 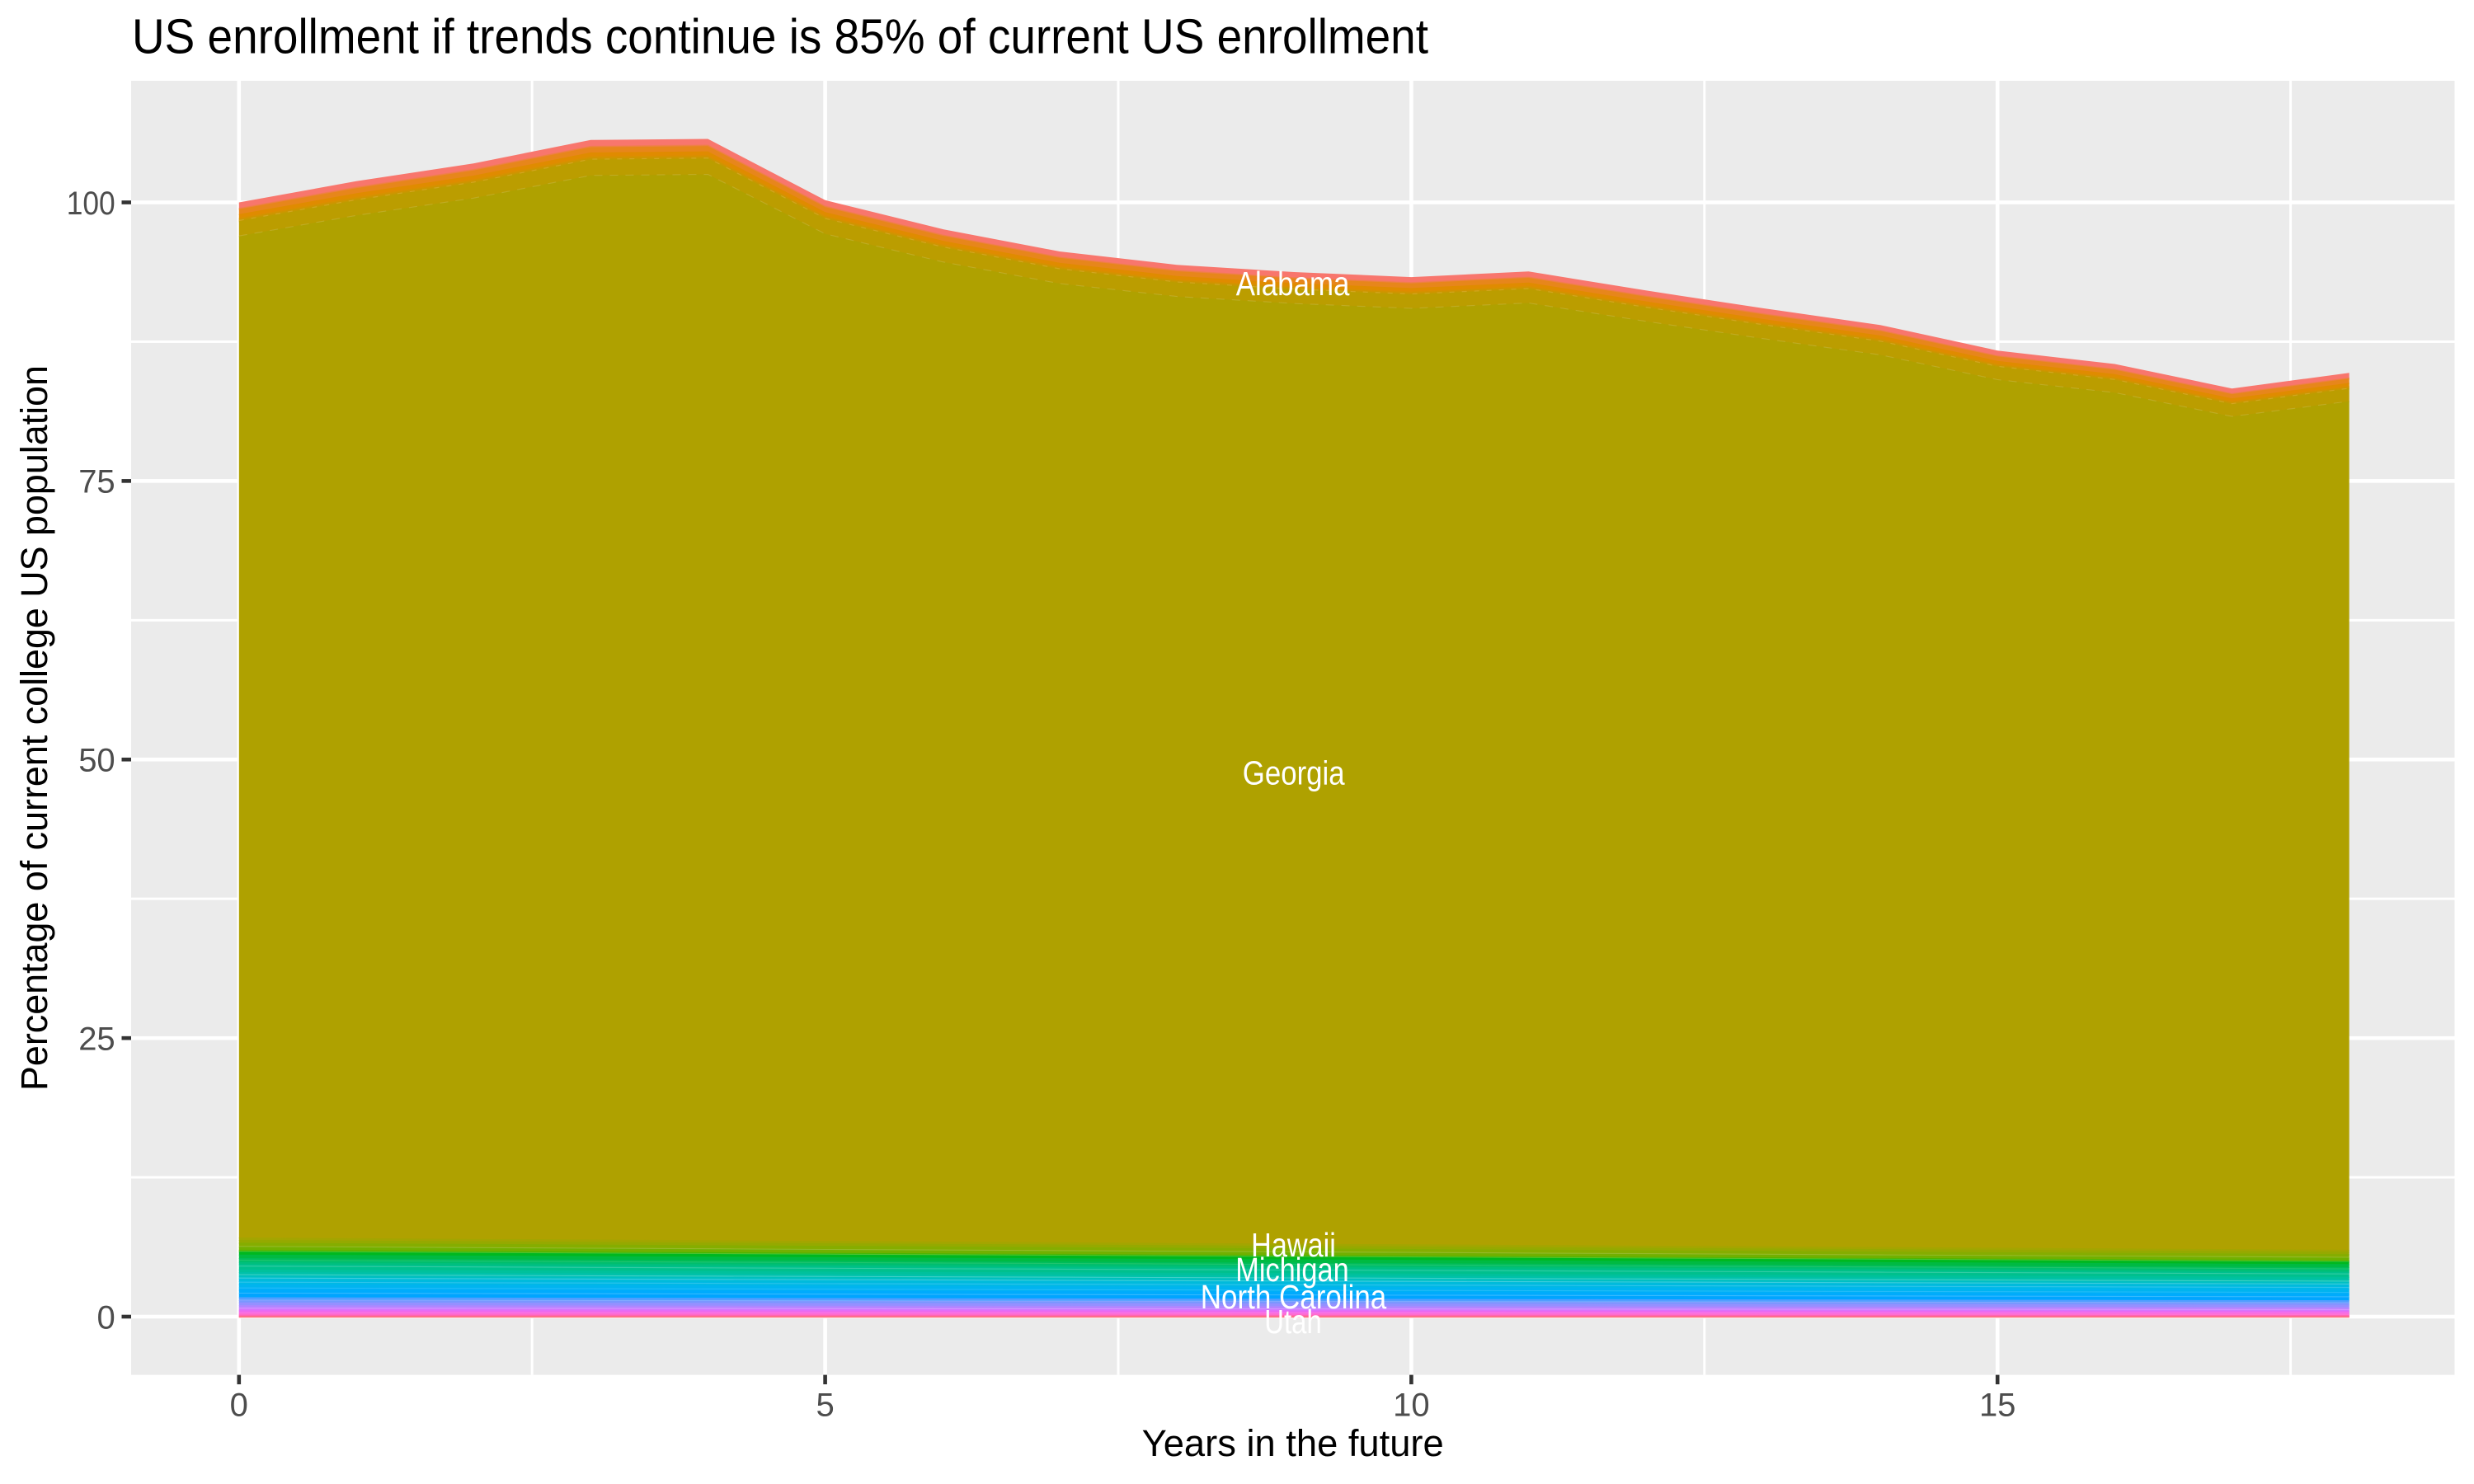 What do you see at coordinates (1293, 1245) in the screenshot?
I see `svg-text: Hawaii` at bounding box center [1293, 1245].